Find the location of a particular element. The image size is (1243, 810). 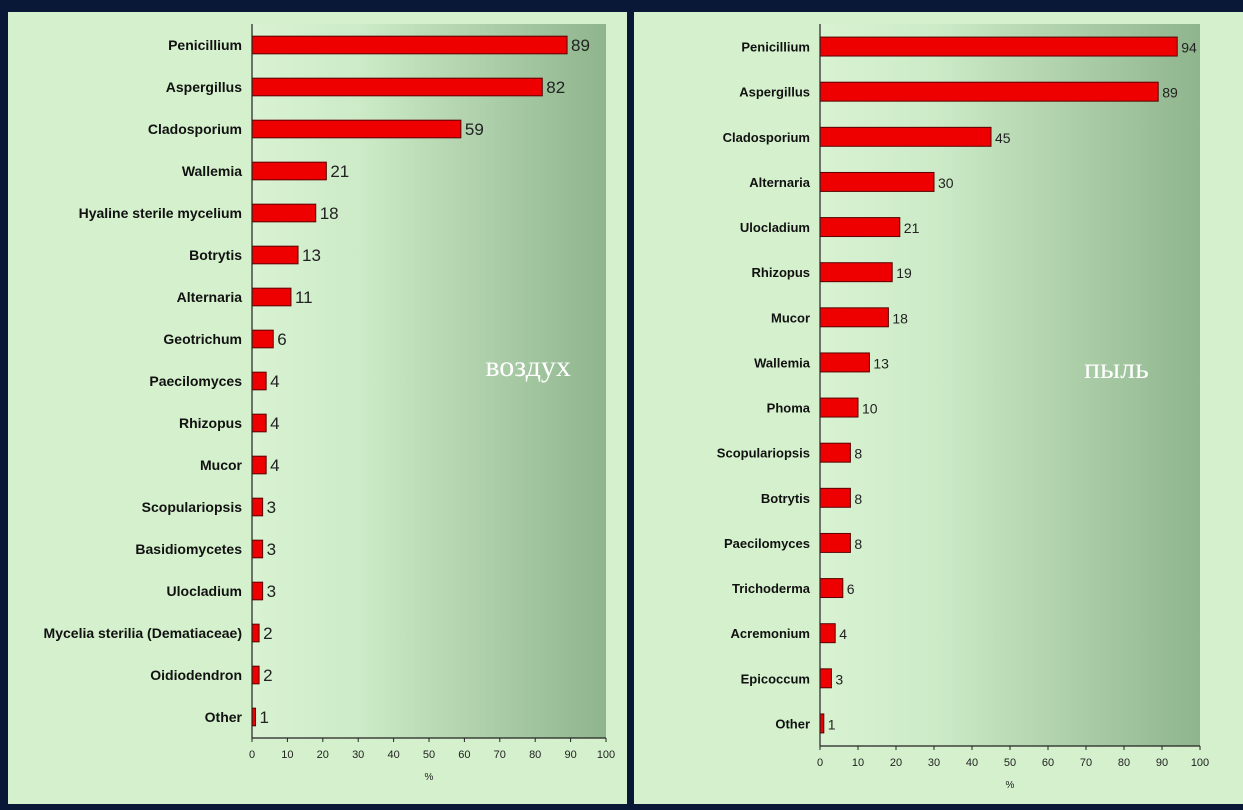

data-label: 89 is located at coordinates (580, 45).